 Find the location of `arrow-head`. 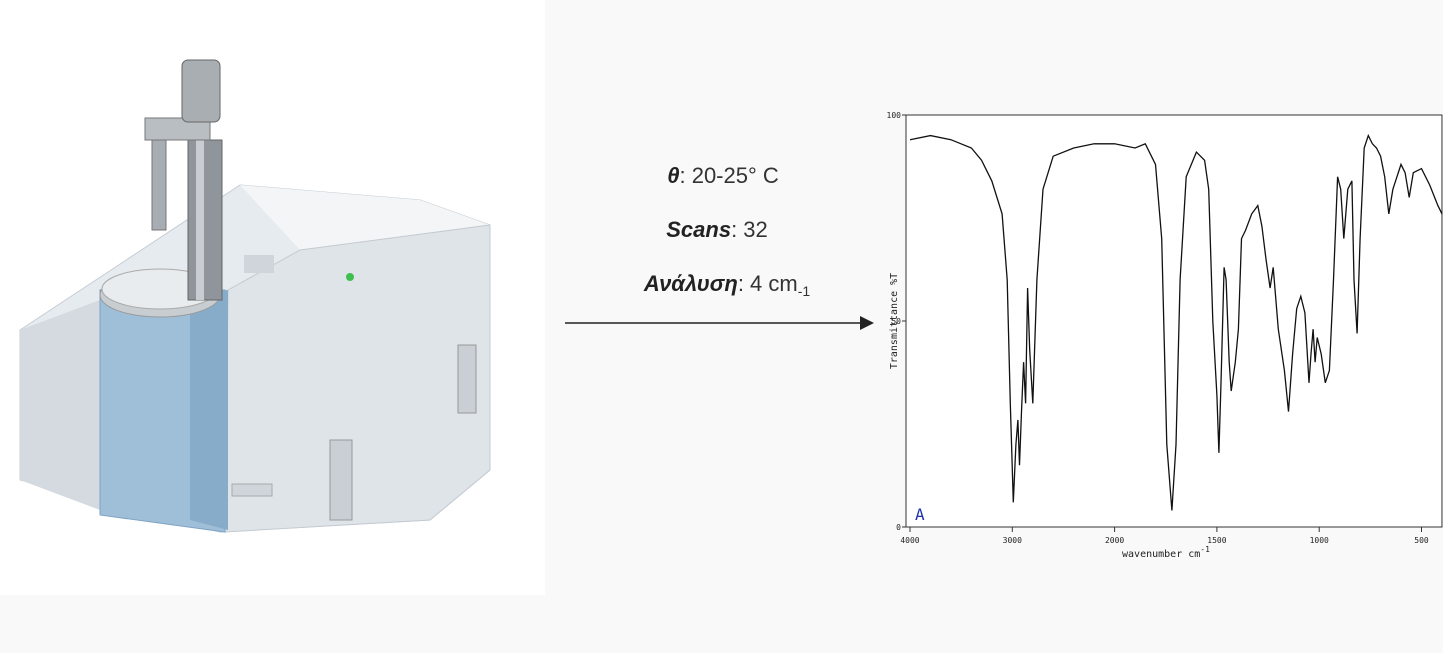

arrow-head is located at coordinates (867, 323).